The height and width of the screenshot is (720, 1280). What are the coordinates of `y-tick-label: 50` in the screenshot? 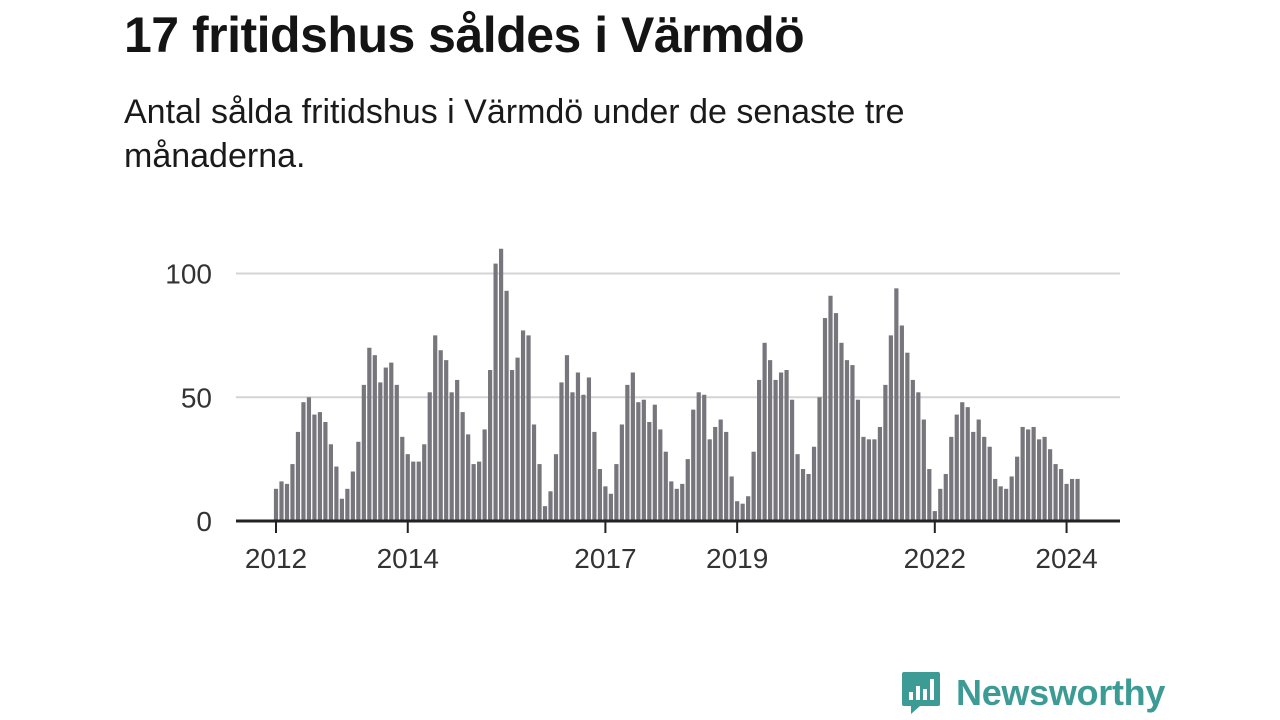 It's located at (196, 397).